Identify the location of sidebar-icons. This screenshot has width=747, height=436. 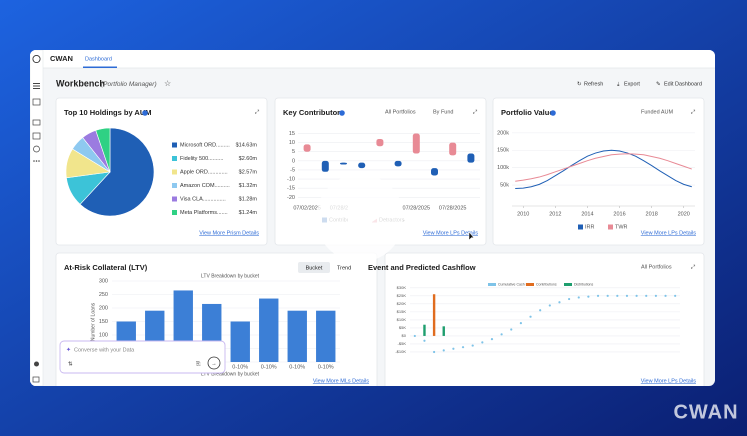
(36, 233).